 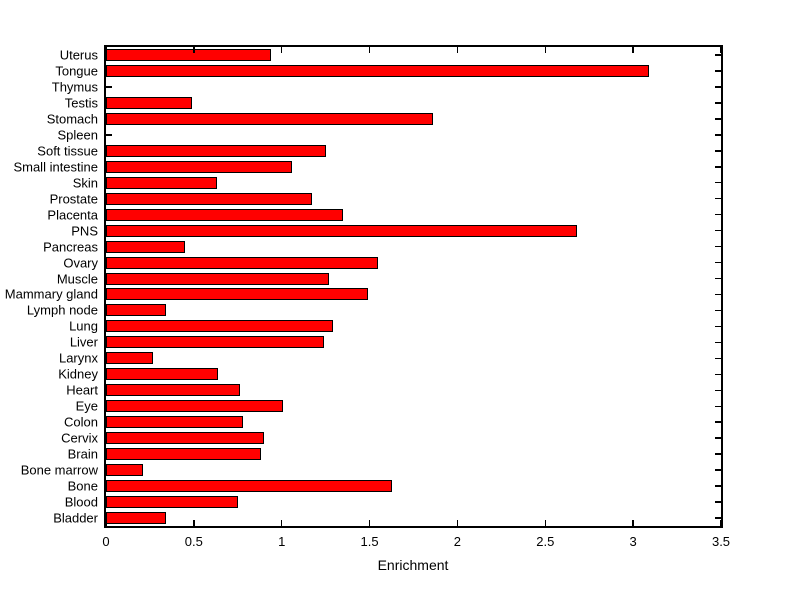 I want to click on x-tick-label-0: 0, so click(x=106, y=541).